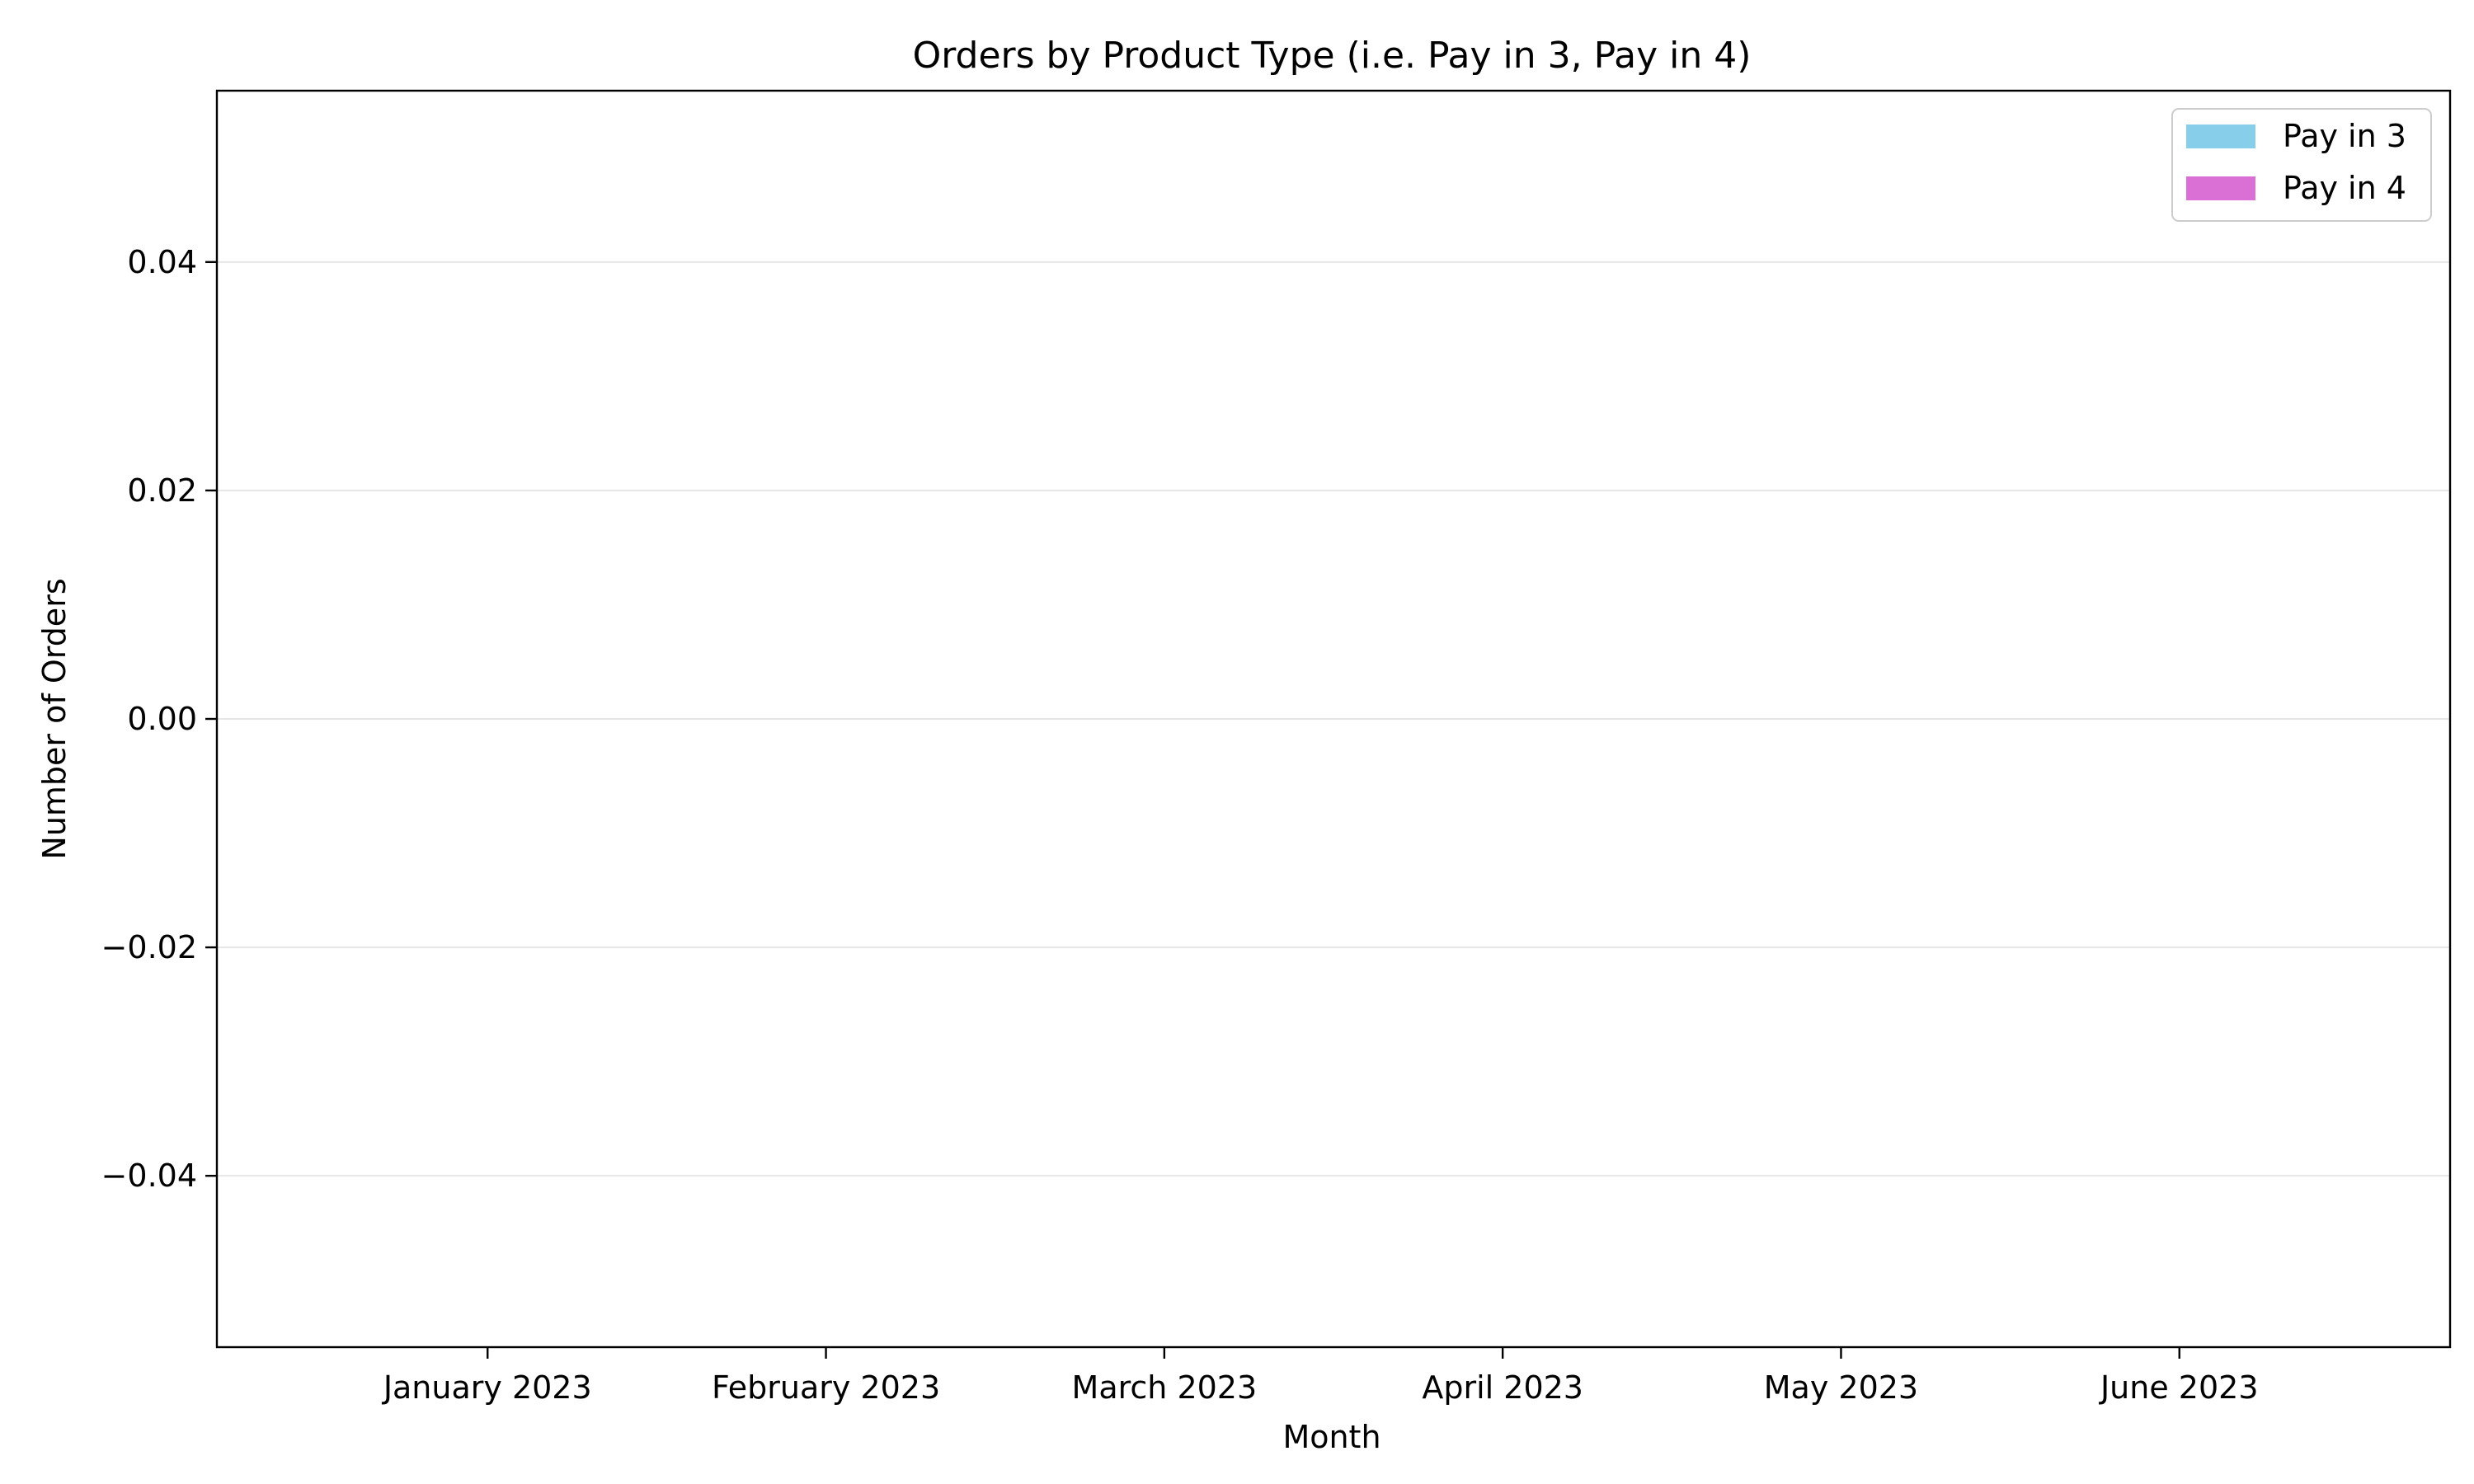 This screenshot has height=1484, width=2474. Describe the element at coordinates (1331, 1437) in the screenshot. I see `x-axis-label: Month` at that location.